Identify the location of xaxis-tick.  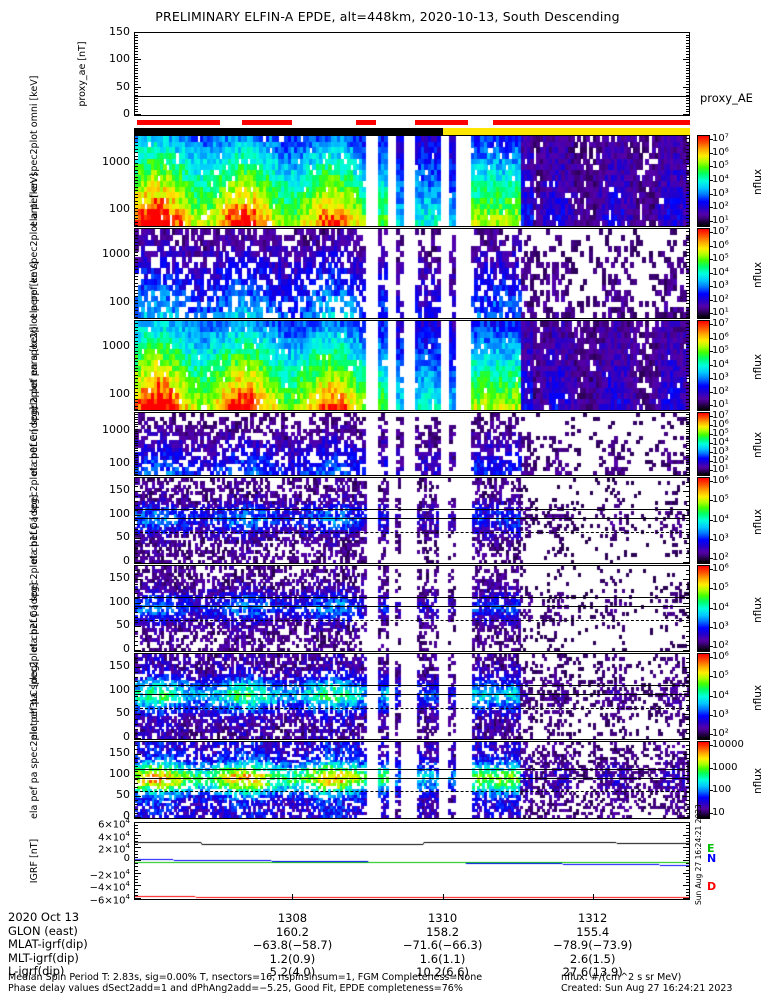
(293, 897).